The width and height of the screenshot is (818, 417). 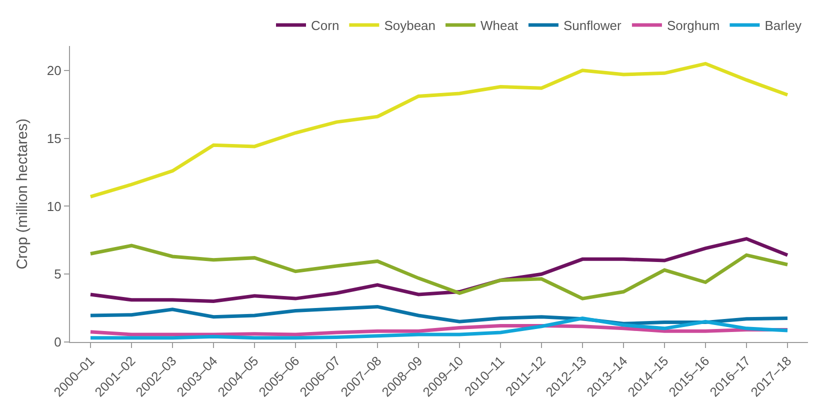 What do you see at coordinates (54, 138) in the screenshot?
I see `y-tick-label: 15` at bounding box center [54, 138].